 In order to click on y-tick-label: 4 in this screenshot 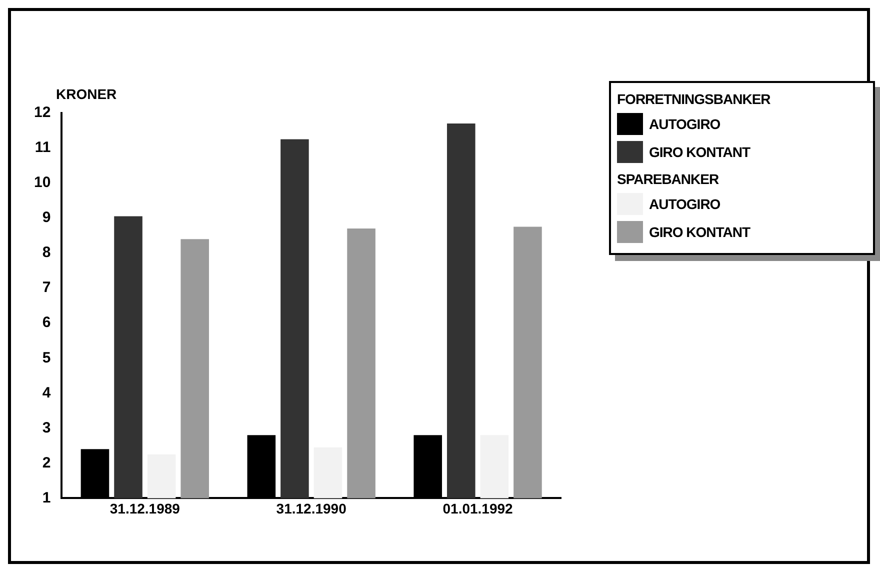, I will do `click(47, 393)`.